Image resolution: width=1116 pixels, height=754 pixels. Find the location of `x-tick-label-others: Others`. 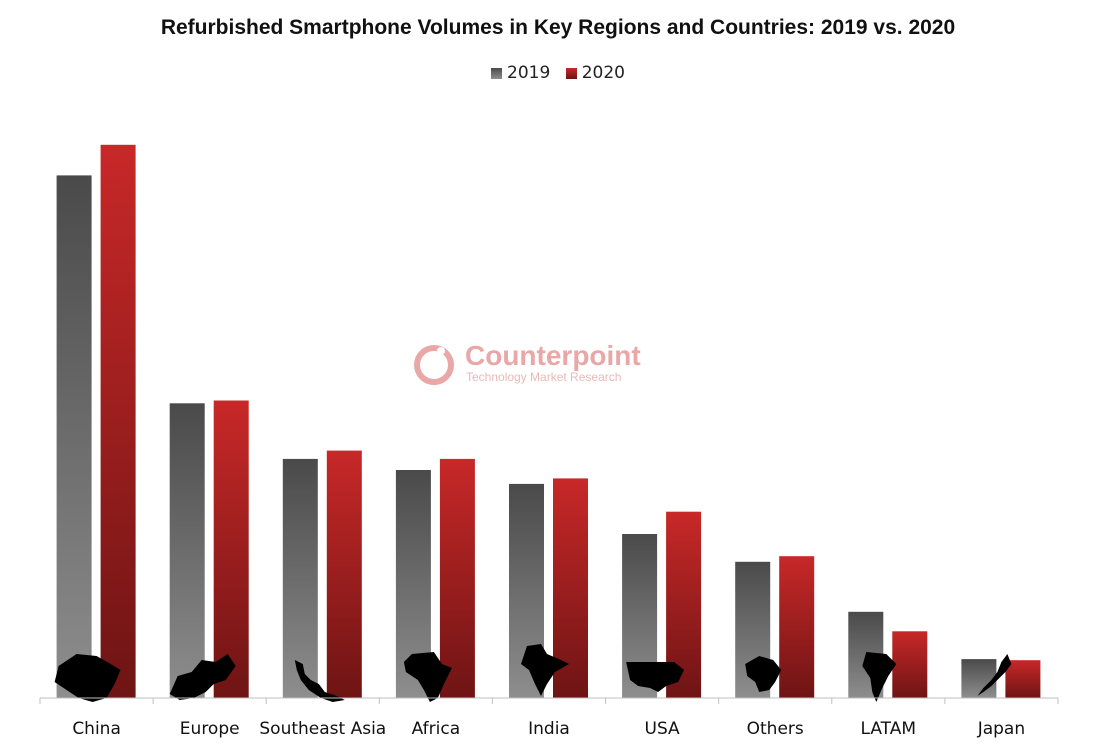

x-tick-label-others: Others is located at coordinates (775, 729).